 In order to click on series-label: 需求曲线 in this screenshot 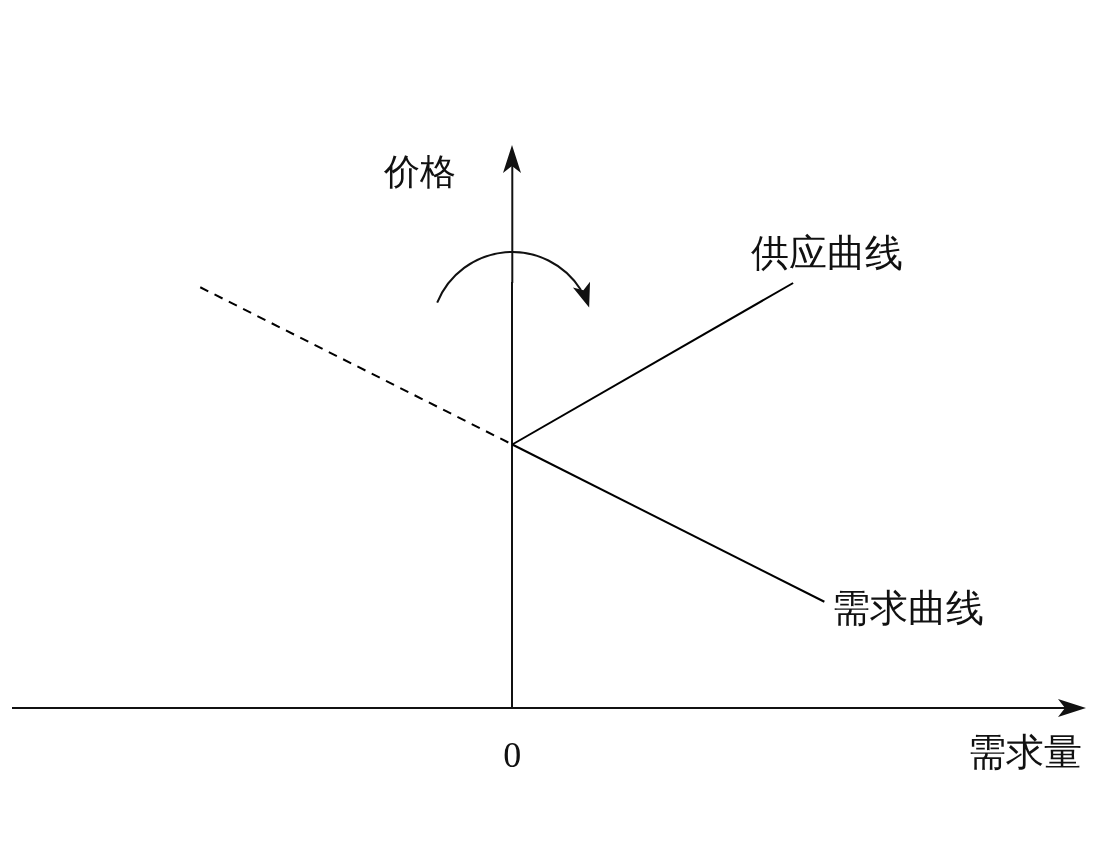, I will do `click(908, 607)`.